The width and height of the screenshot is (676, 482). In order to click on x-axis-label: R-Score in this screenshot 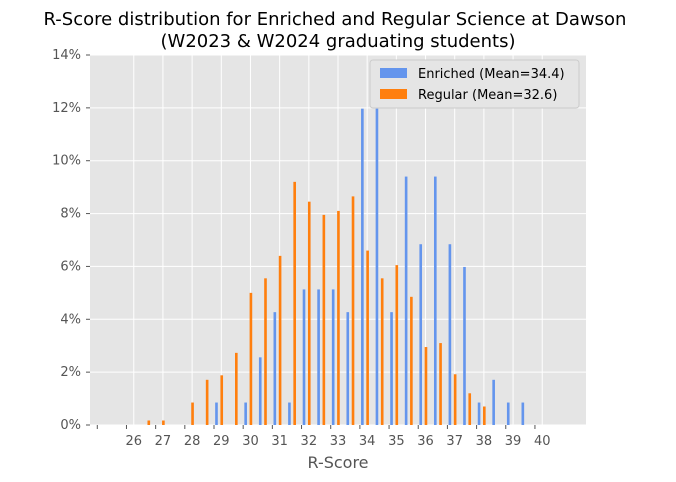, I will do `click(337, 462)`.